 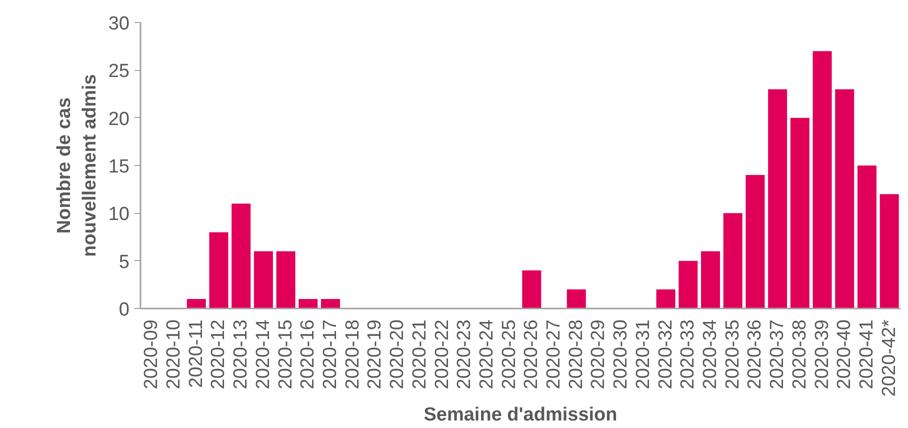 I want to click on x-tick-label: 2020-28, so click(x=576, y=354).